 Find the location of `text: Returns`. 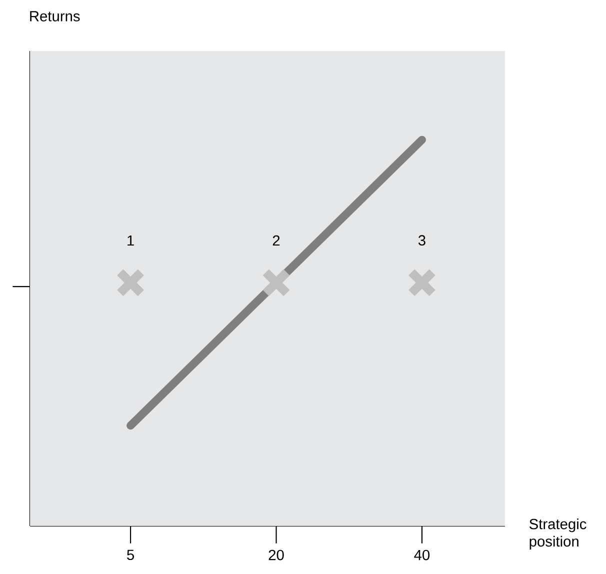

text: Returns is located at coordinates (55, 16).